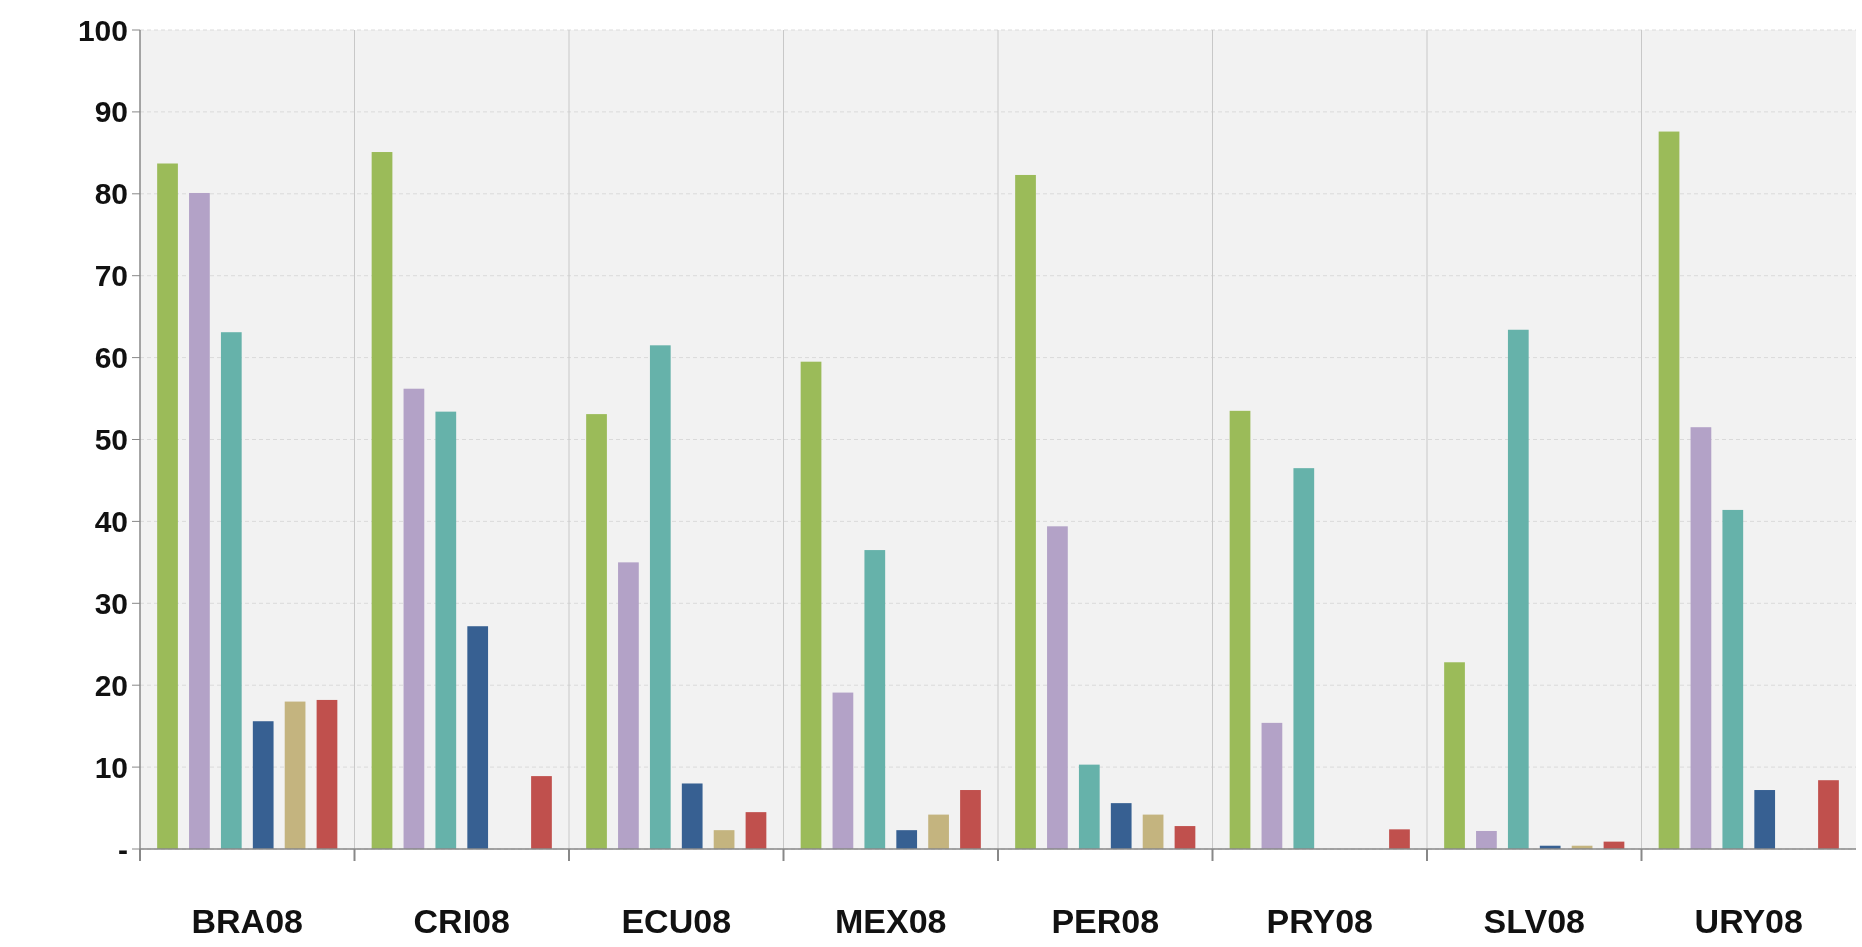 This screenshot has height=947, width=1862. I want to click on y-tick-label: 70, so click(111, 276).